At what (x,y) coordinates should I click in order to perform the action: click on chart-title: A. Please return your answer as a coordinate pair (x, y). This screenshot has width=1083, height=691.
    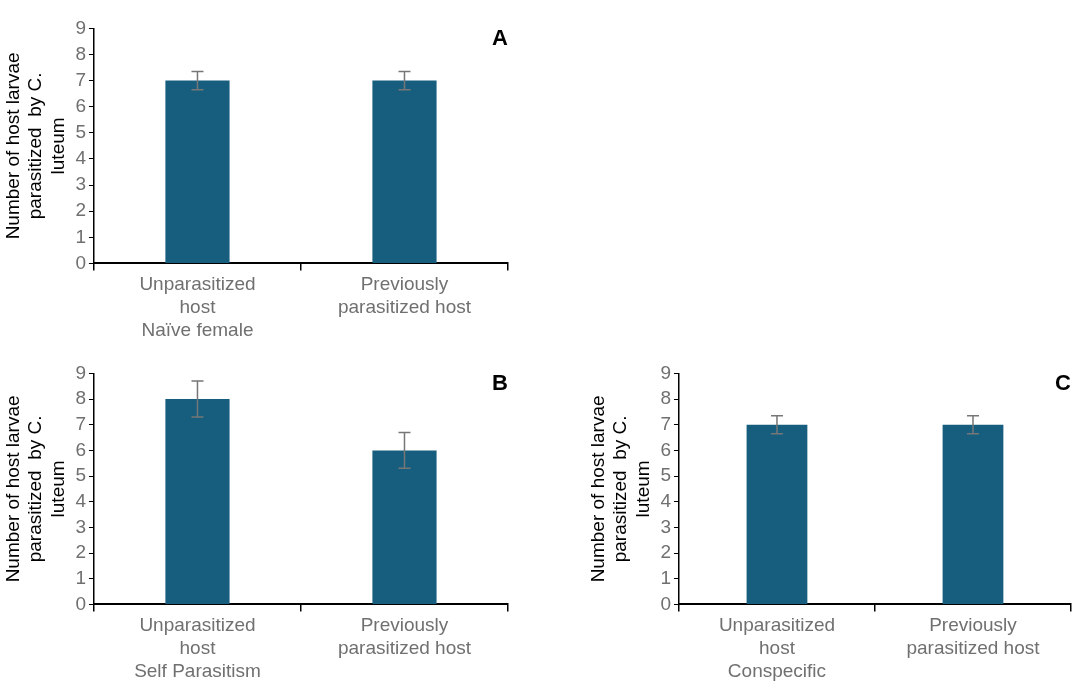
    Looking at the image, I should click on (500, 38).